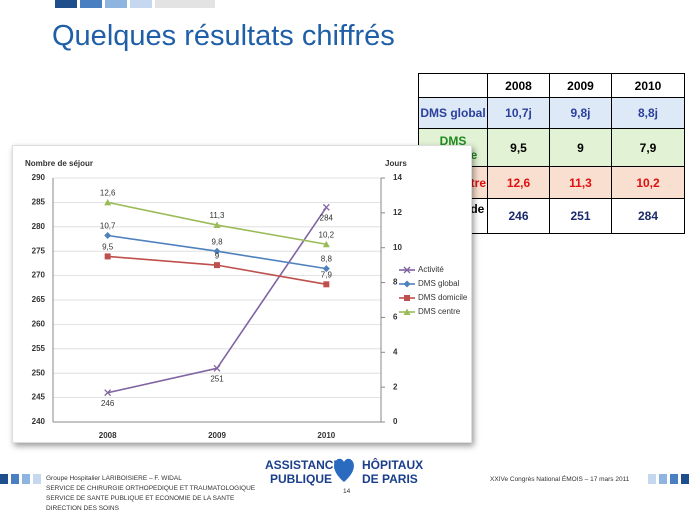  Describe the element at coordinates (59, 163) in the screenshot. I see `y-axis-label: Nombre de séjour` at that location.